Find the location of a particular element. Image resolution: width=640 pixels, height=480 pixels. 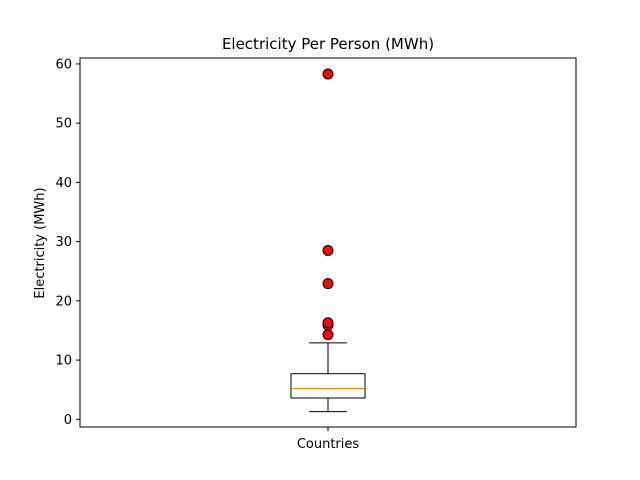

iqr-box is located at coordinates (328, 386).